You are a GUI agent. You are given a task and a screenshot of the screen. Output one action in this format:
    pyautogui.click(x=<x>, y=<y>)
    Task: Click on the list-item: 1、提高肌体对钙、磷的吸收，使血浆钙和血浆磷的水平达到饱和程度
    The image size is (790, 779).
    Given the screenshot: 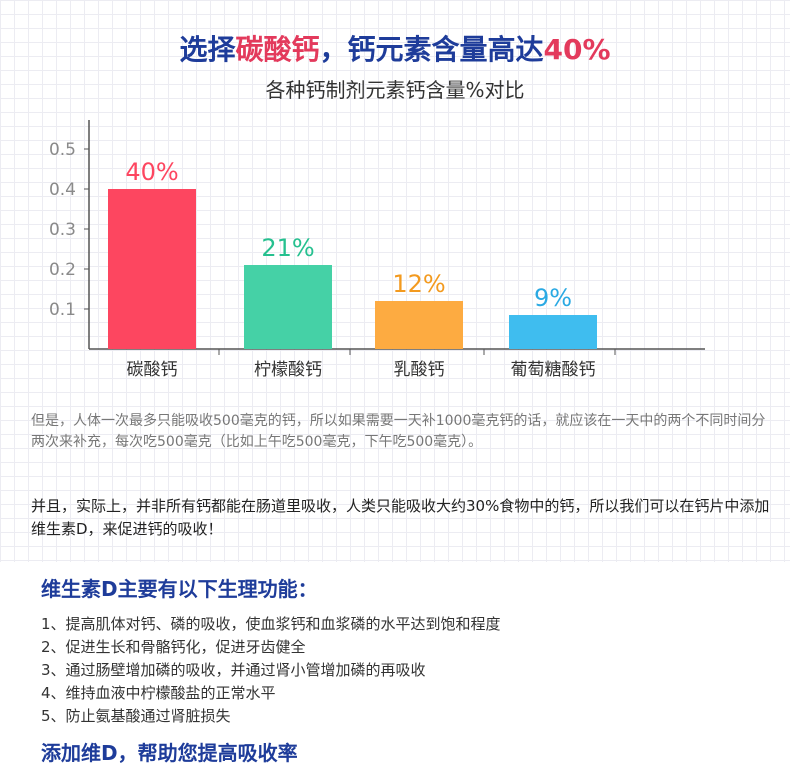 What is the action you would take?
    pyautogui.click(x=271, y=624)
    